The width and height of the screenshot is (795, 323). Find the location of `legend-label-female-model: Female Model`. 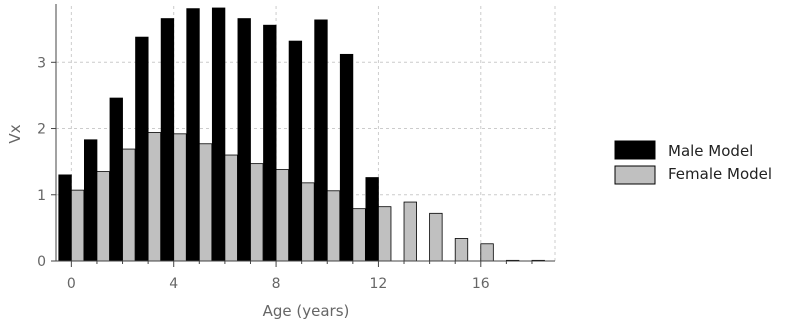

legend-label-female-model: Female Model is located at coordinates (720, 174).